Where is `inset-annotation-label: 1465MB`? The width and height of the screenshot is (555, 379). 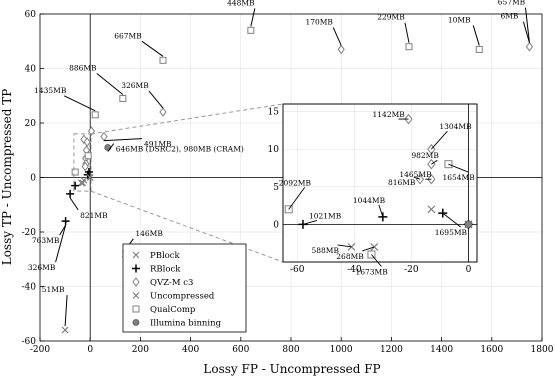
inset-annotation-label: 1465MB is located at coordinates (415, 174).